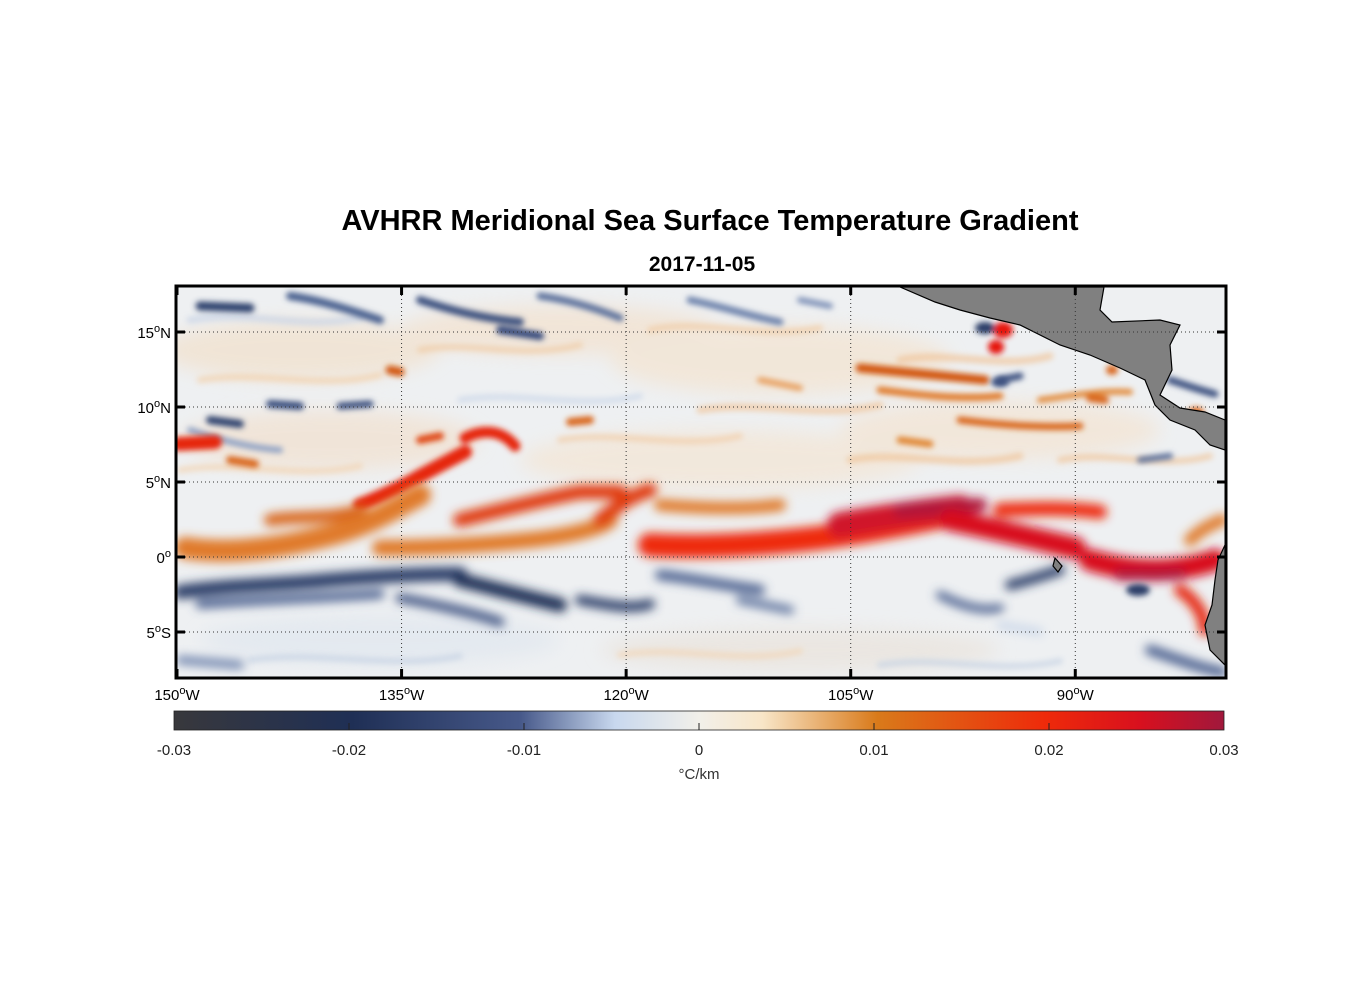  What do you see at coordinates (159, 632) in the screenshot?
I see `lat-tick-label: 5oS` at bounding box center [159, 632].